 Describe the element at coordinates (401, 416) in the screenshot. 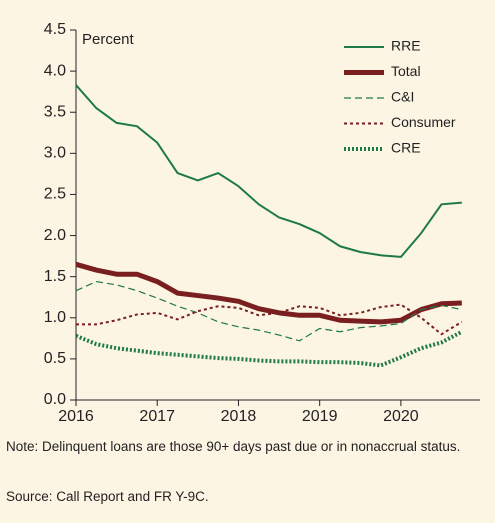

I see `x-tick-label: 2020` at that location.